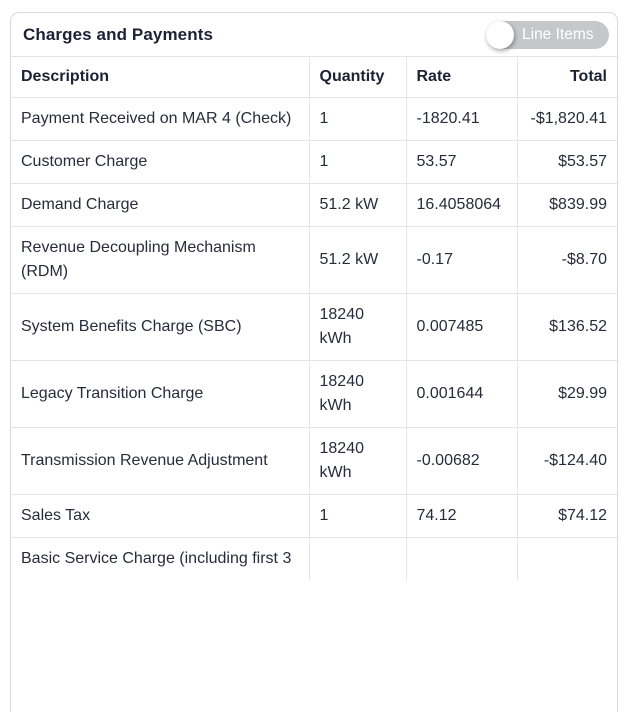  I want to click on cell-description: Payment Received on MAR 4 (Check), so click(160, 119).